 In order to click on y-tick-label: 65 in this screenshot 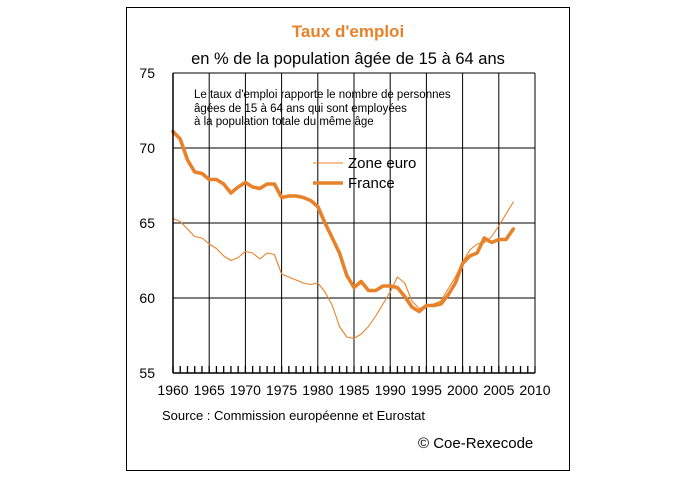, I will do `click(147, 223)`.